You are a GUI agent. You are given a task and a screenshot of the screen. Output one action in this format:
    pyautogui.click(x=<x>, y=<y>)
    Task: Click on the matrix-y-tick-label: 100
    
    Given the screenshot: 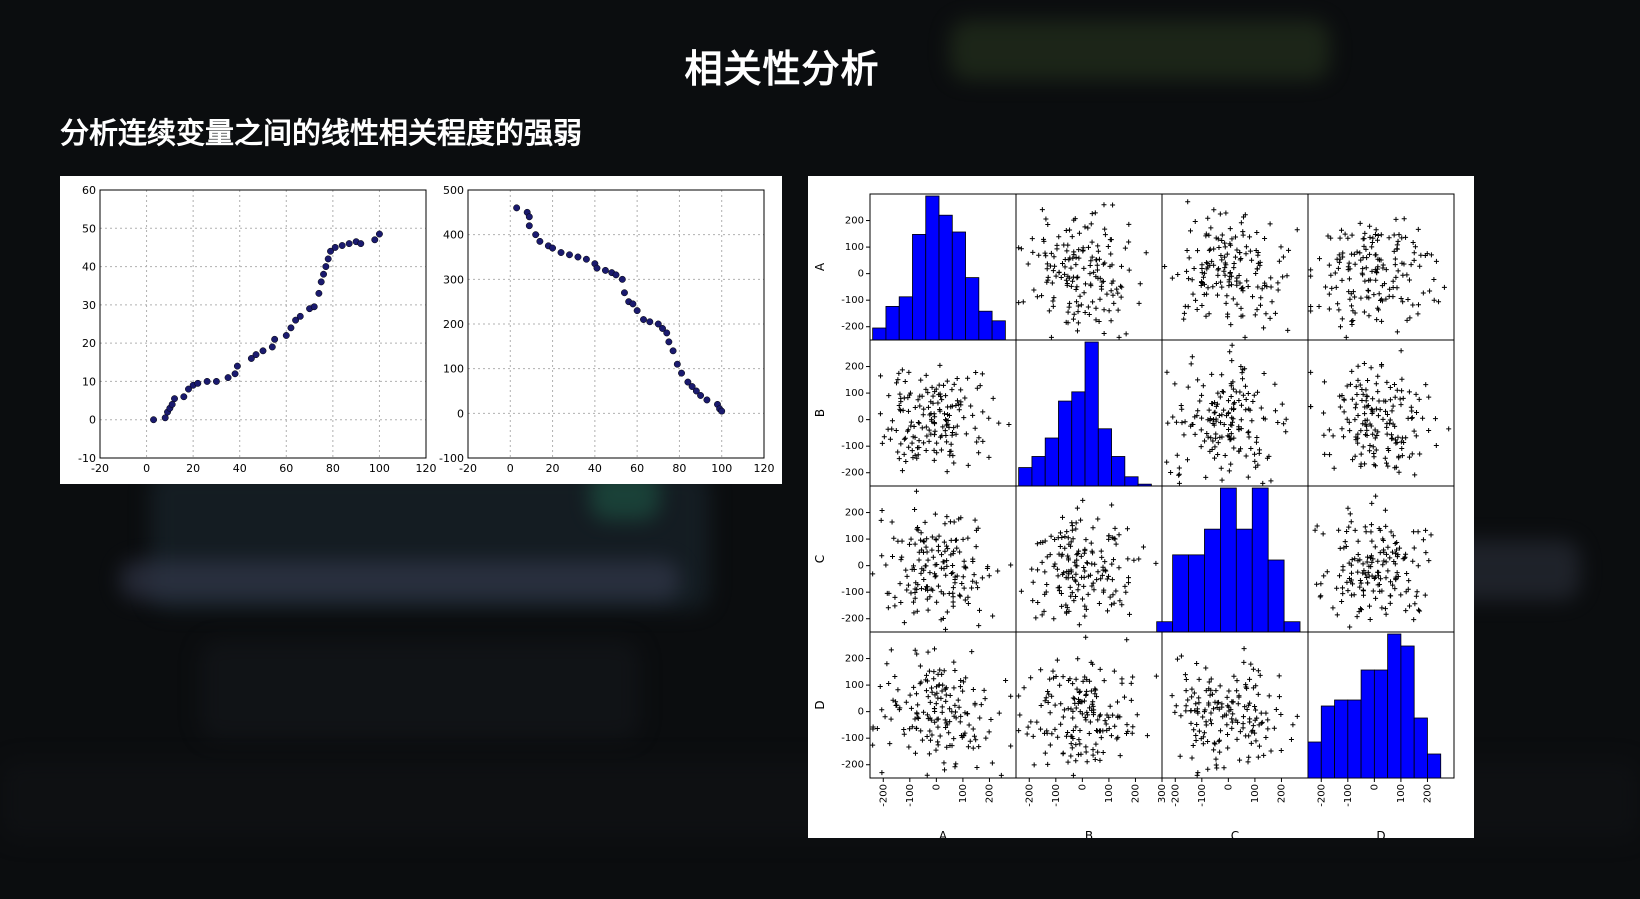 What is the action you would take?
    pyautogui.click(x=854, y=393)
    